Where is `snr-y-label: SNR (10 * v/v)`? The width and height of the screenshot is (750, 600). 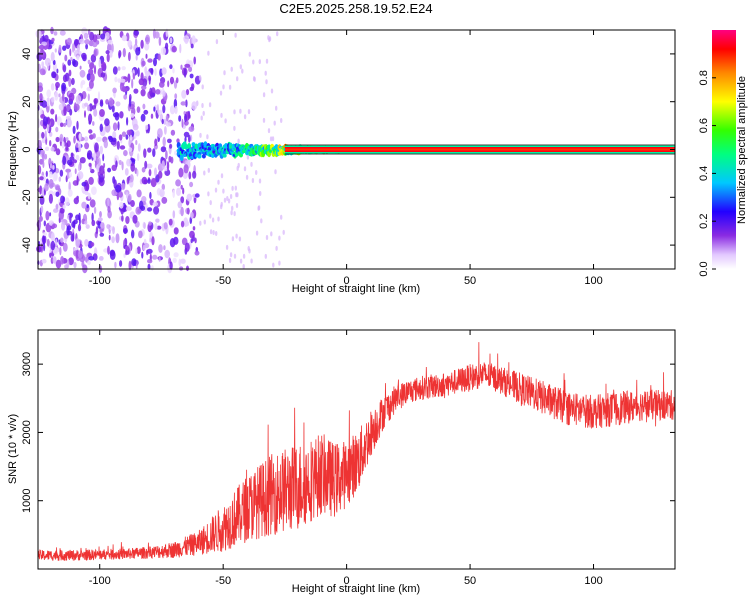
snr-y-label: SNR (10 * v/v) is located at coordinates (13, 449).